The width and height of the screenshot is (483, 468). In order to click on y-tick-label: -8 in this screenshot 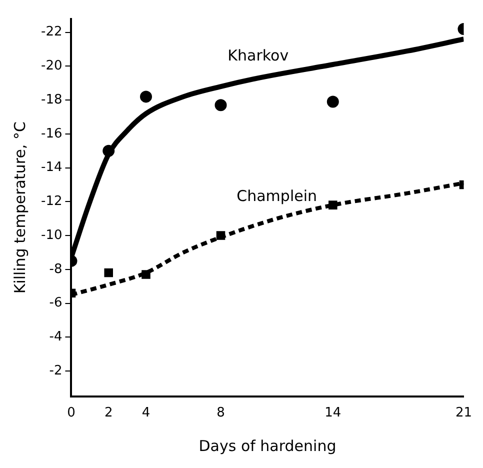, I will do `click(55, 269)`.